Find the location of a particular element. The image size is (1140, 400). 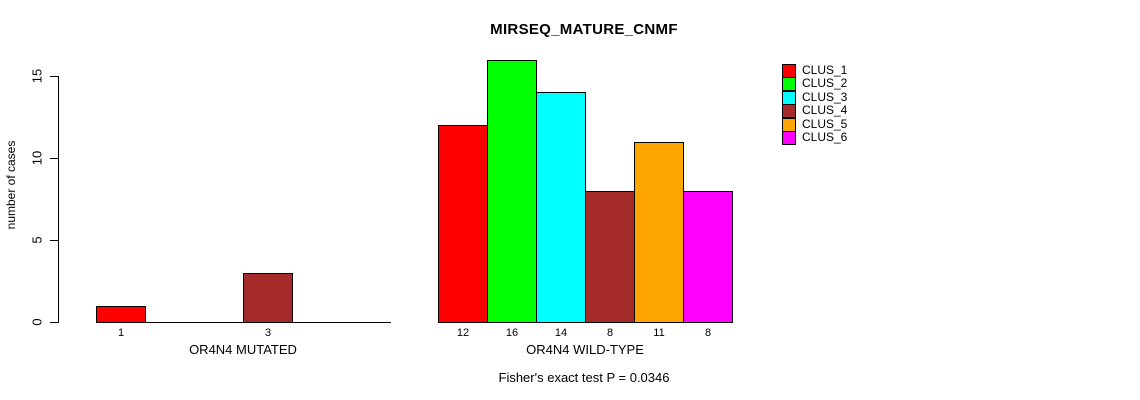

x-group-label: OR4N4 MUTATED is located at coordinates (243, 349).